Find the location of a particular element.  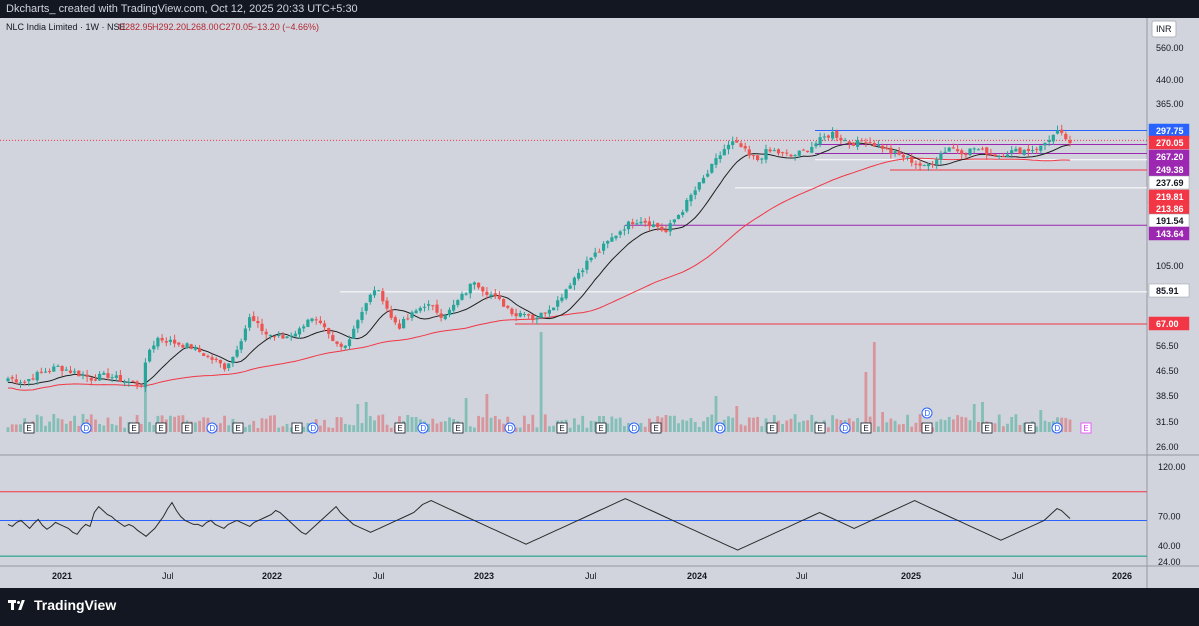

legend-open: O282.95 is located at coordinates (135, 27).